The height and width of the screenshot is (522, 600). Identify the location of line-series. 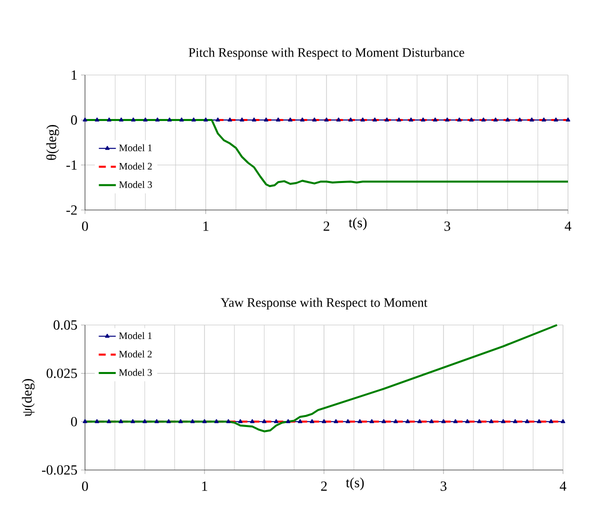
(327, 153).